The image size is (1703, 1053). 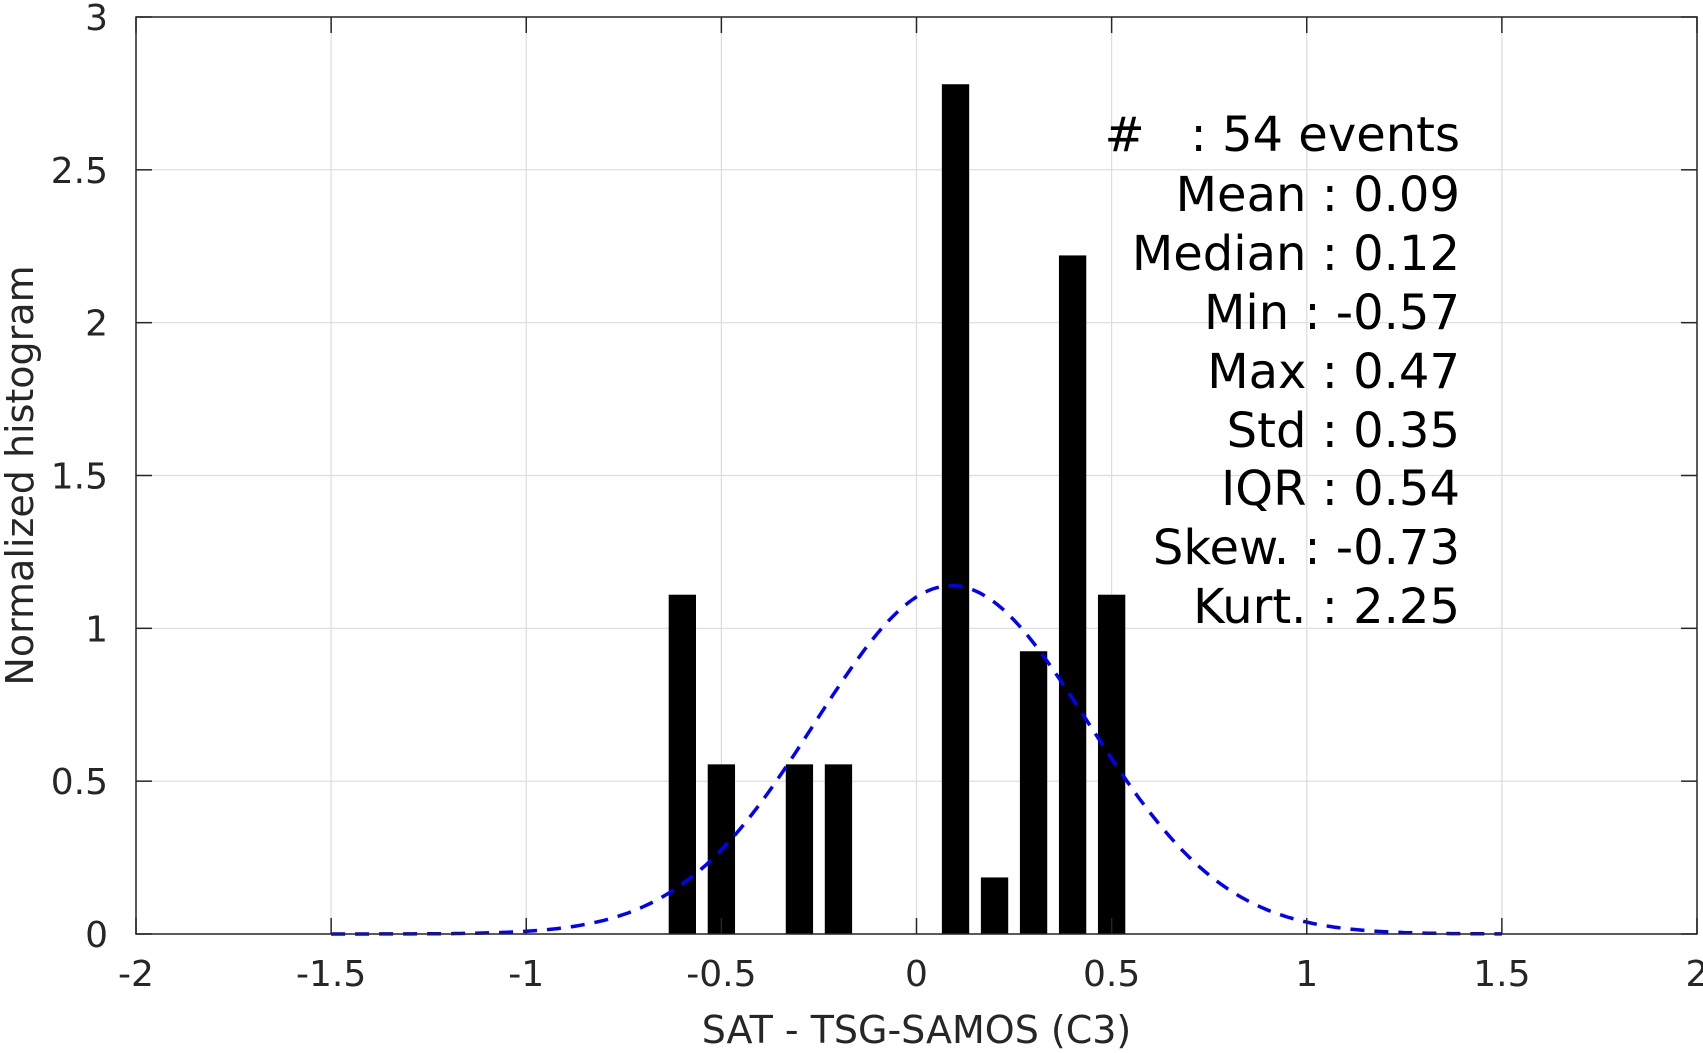 I want to click on stat-label: Max, so click(x=1264, y=372).